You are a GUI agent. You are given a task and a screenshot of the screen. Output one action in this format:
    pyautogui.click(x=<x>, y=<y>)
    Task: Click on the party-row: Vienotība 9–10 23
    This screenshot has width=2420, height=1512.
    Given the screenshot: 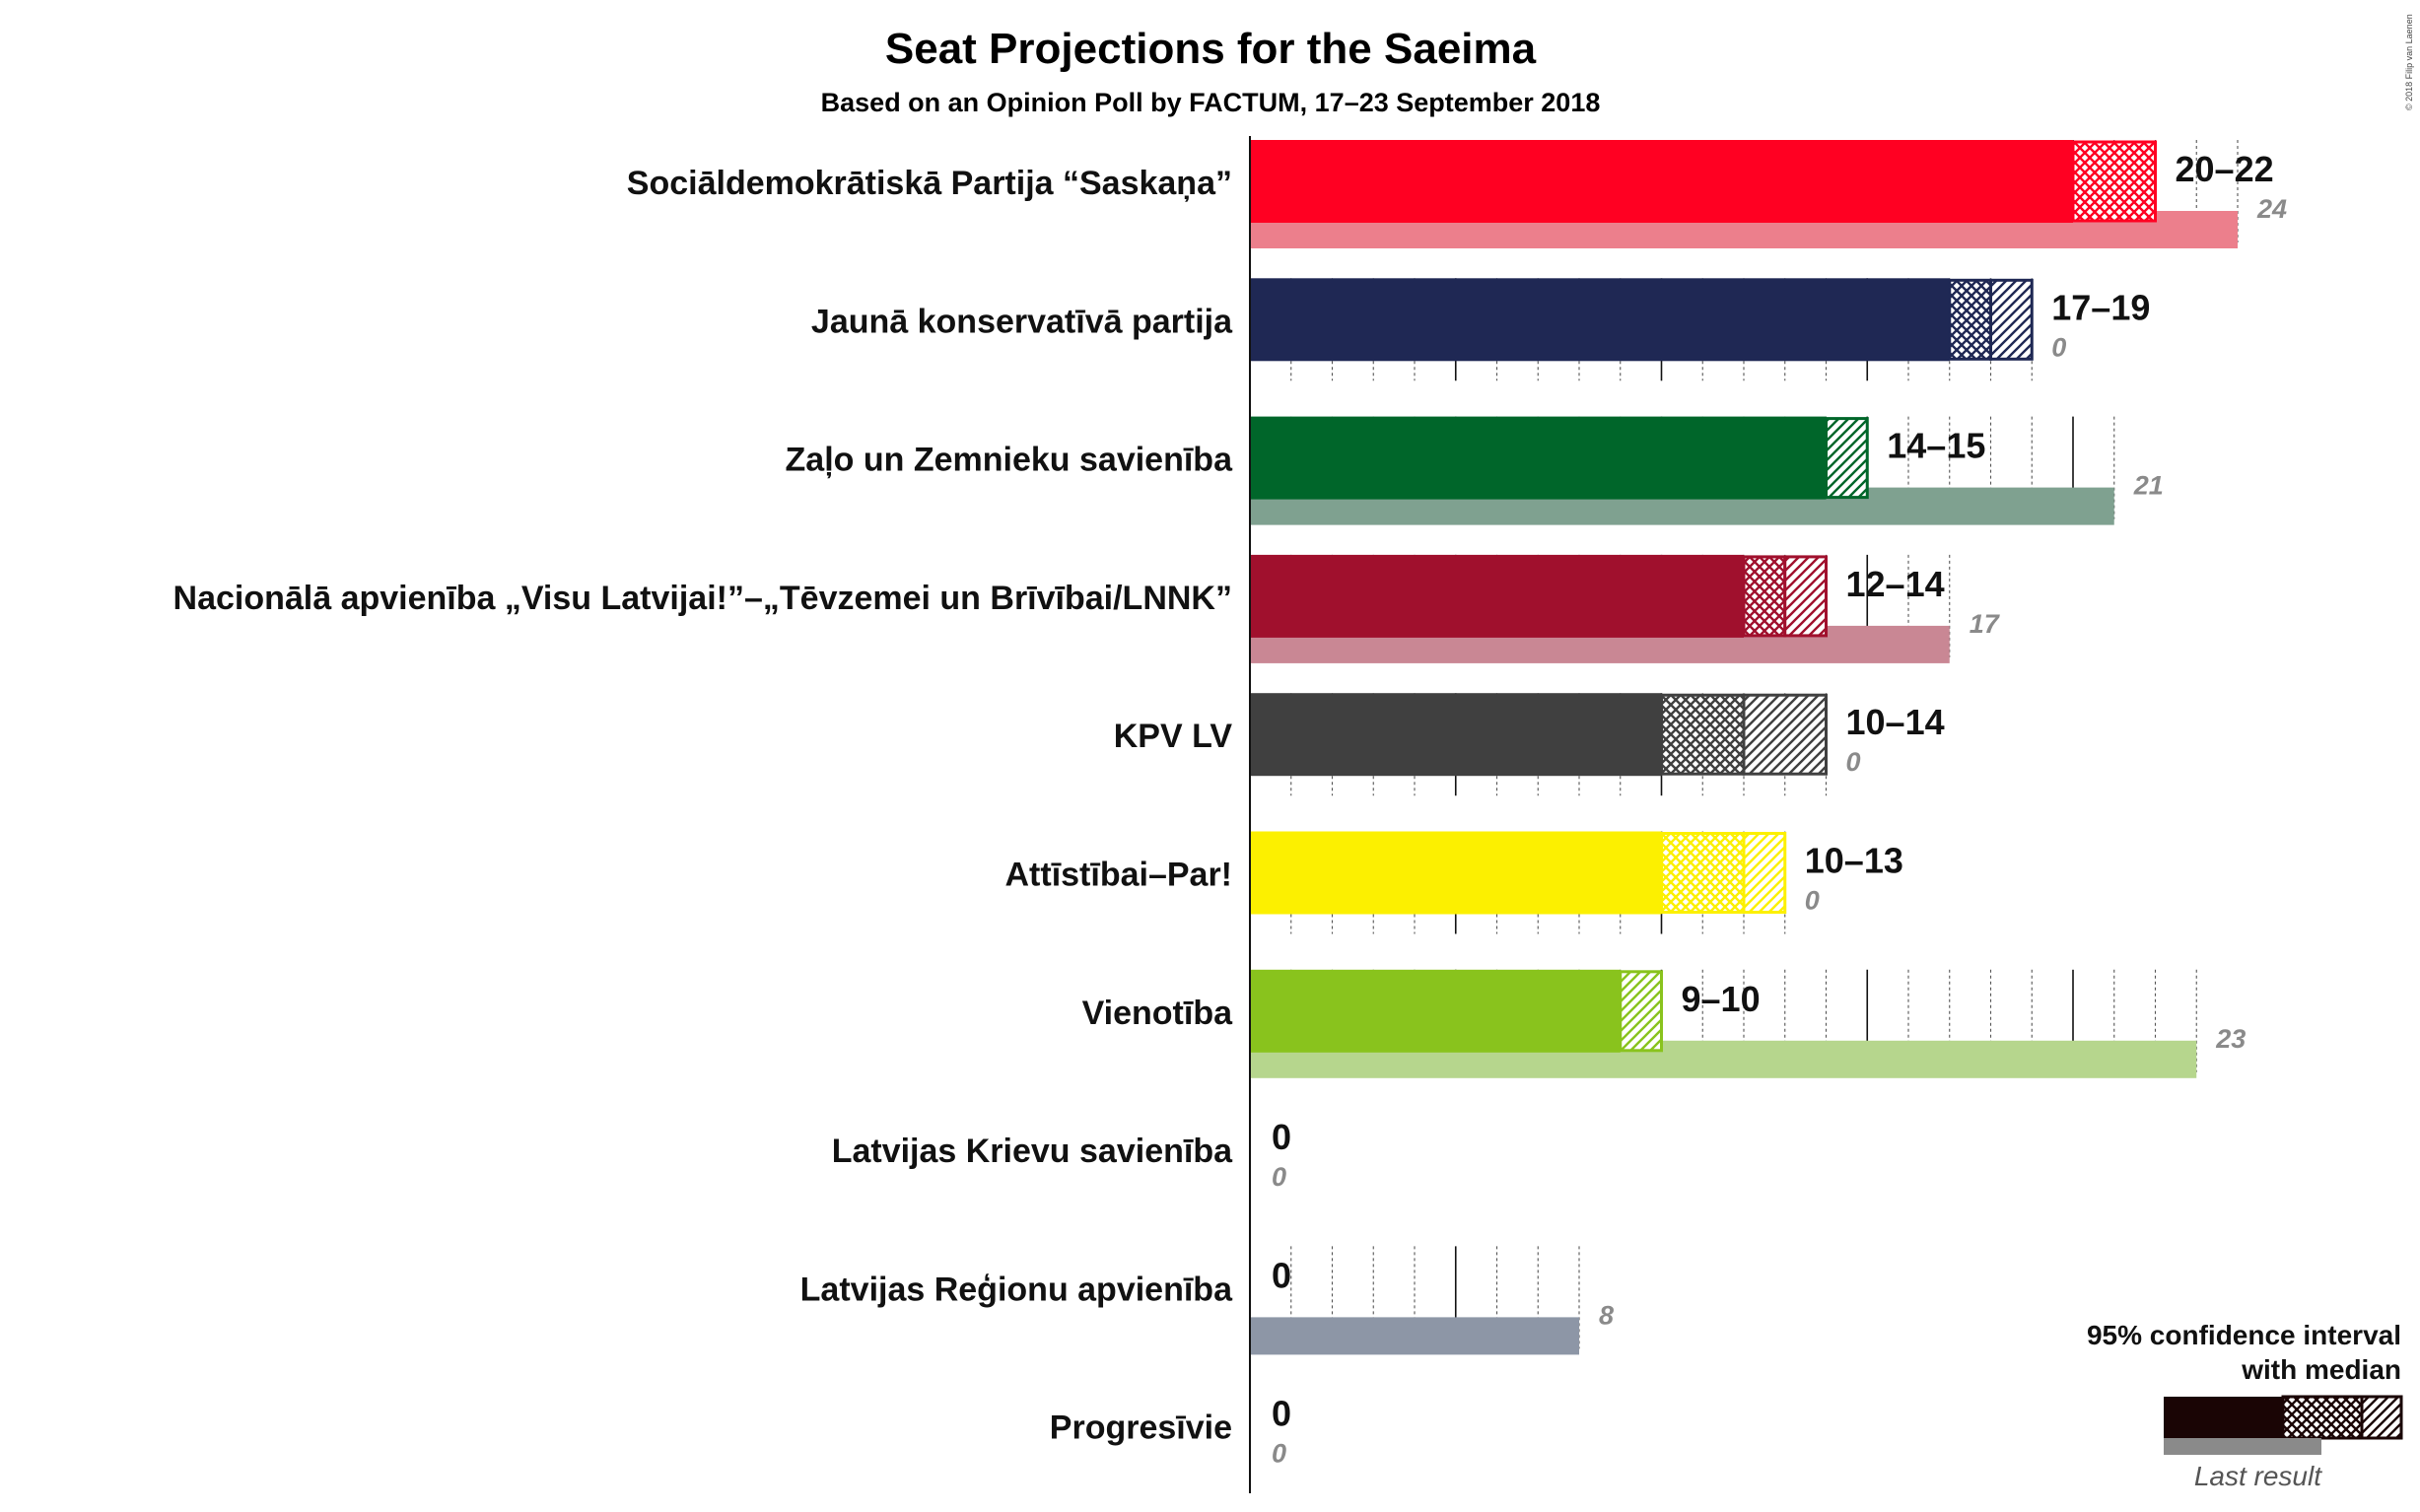 What is the action you would take?
    pyautogui.click(x=1664, y=1024)
    